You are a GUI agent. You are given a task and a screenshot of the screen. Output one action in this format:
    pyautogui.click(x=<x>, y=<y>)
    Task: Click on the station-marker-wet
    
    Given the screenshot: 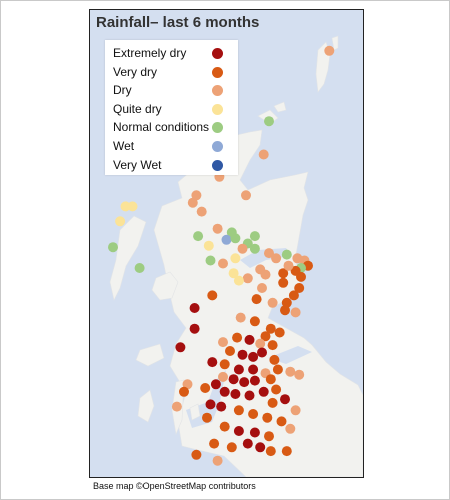 What is the action you would take?
    pyautogui.click(x=226, y=239)
    